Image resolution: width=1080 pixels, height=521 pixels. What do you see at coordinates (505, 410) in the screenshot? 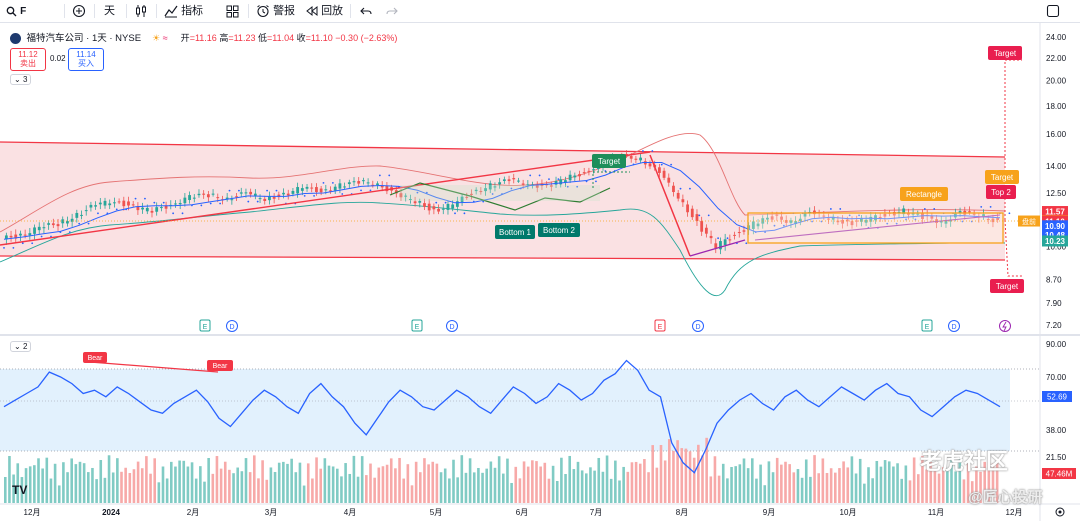
I see `rsi-band` at bounding box center [505, 410].